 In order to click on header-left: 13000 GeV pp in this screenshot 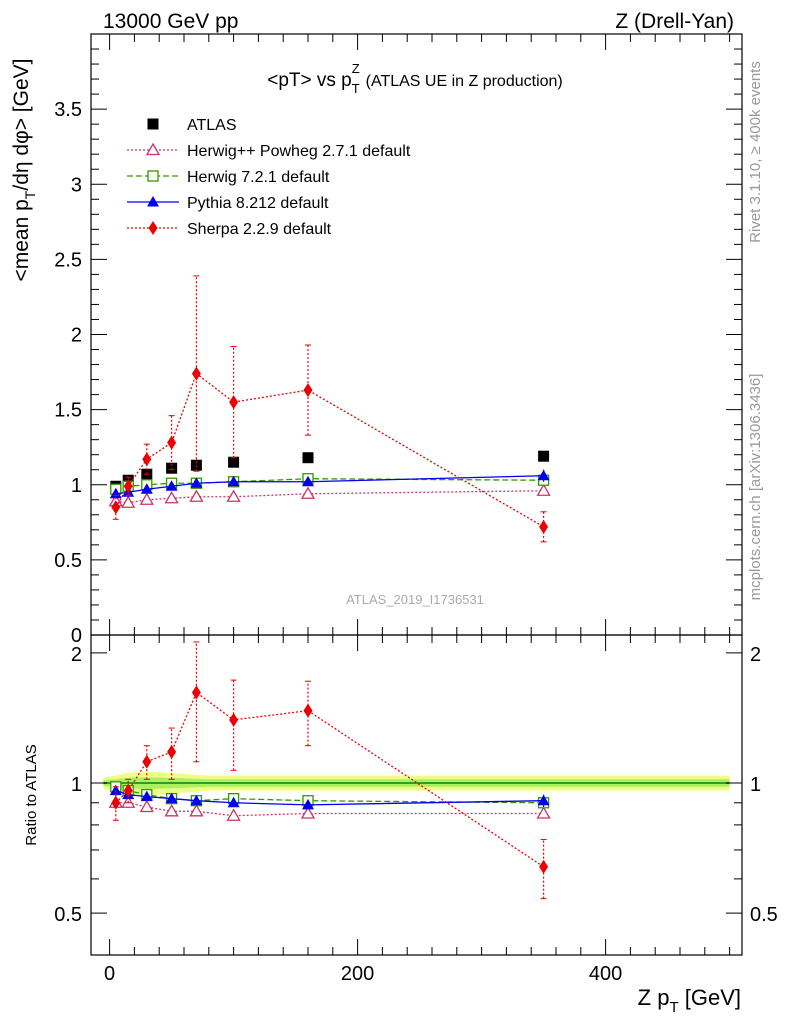, I will do `click(170, 21)`.